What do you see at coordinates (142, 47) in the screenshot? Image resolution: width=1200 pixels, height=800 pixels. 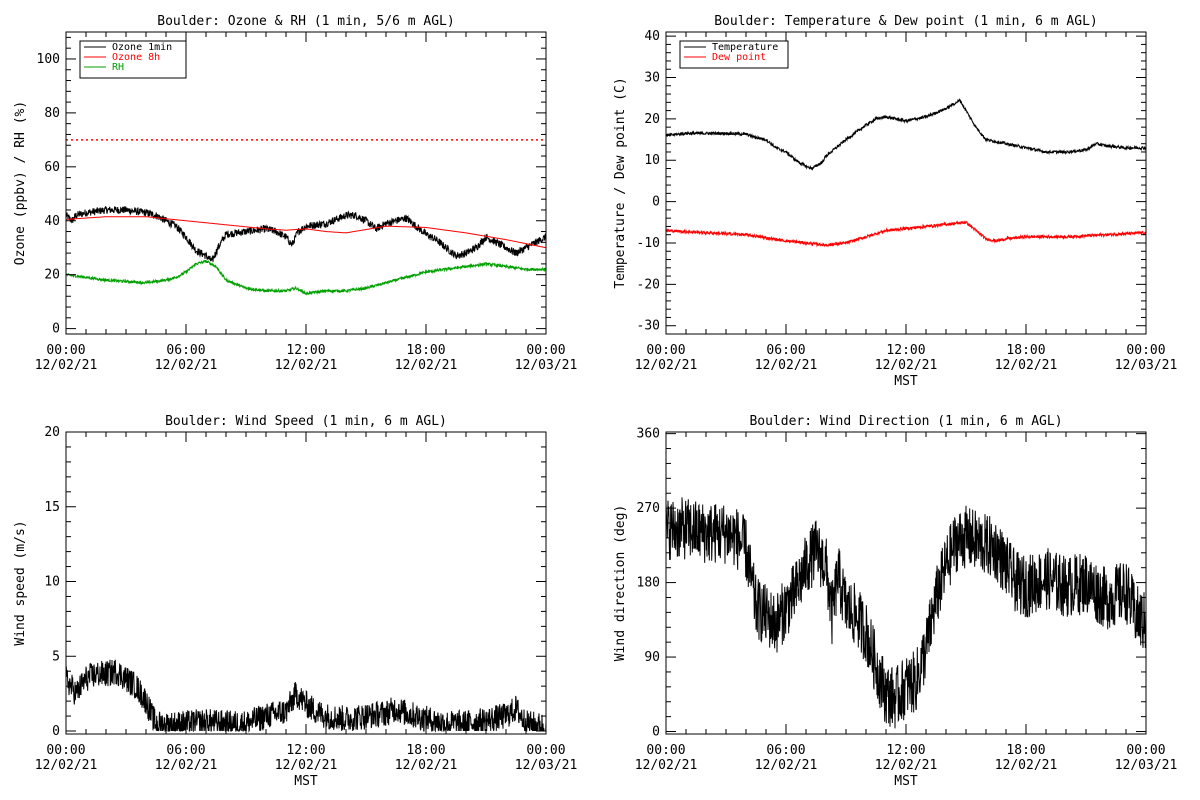 I see `legend-entry: Ozone 1min` at bounding box center [142, 47].